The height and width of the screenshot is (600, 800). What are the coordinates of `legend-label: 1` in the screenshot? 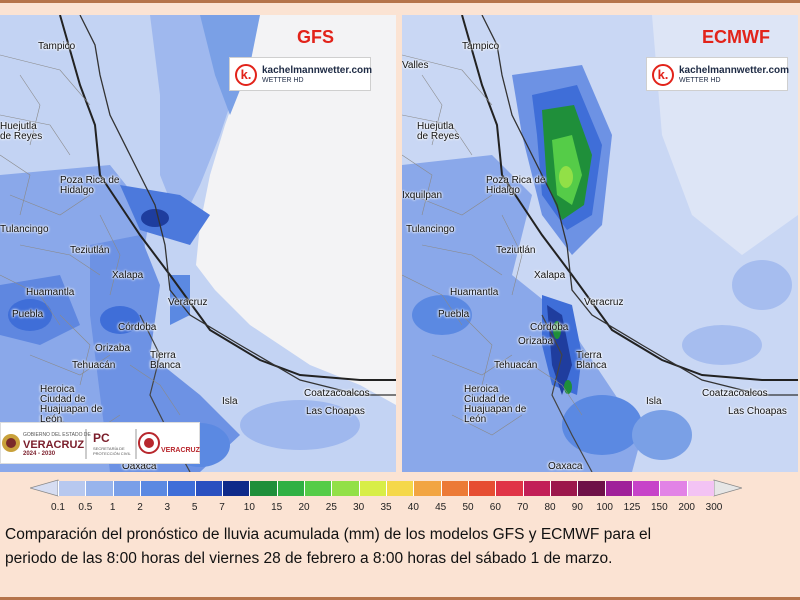 It's located at (112, 507).